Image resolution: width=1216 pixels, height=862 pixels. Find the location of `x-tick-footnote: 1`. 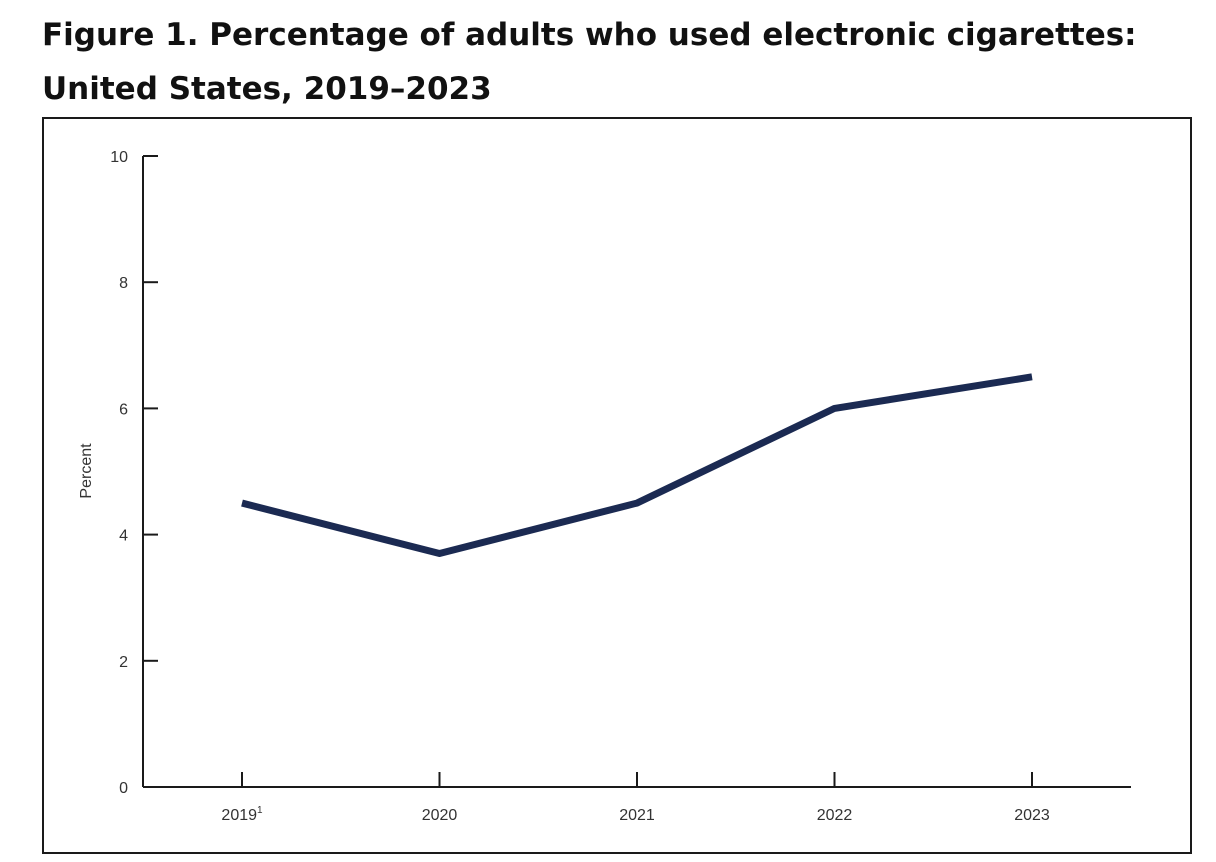

x-tick-footnote: 1 is located at coordinates (260, 810).